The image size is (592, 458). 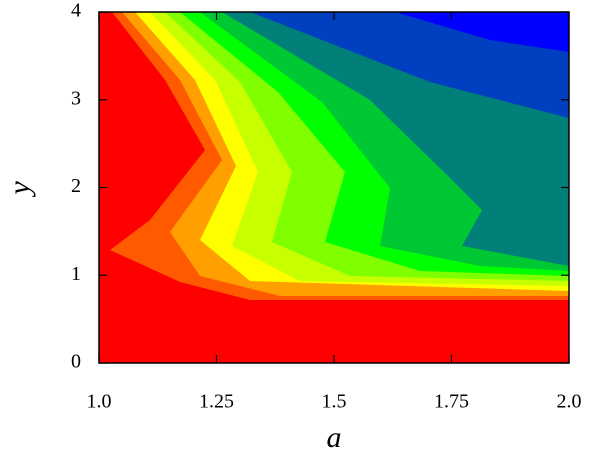 I want to click on y-tick-label: 3, so click(x=76, y=98).